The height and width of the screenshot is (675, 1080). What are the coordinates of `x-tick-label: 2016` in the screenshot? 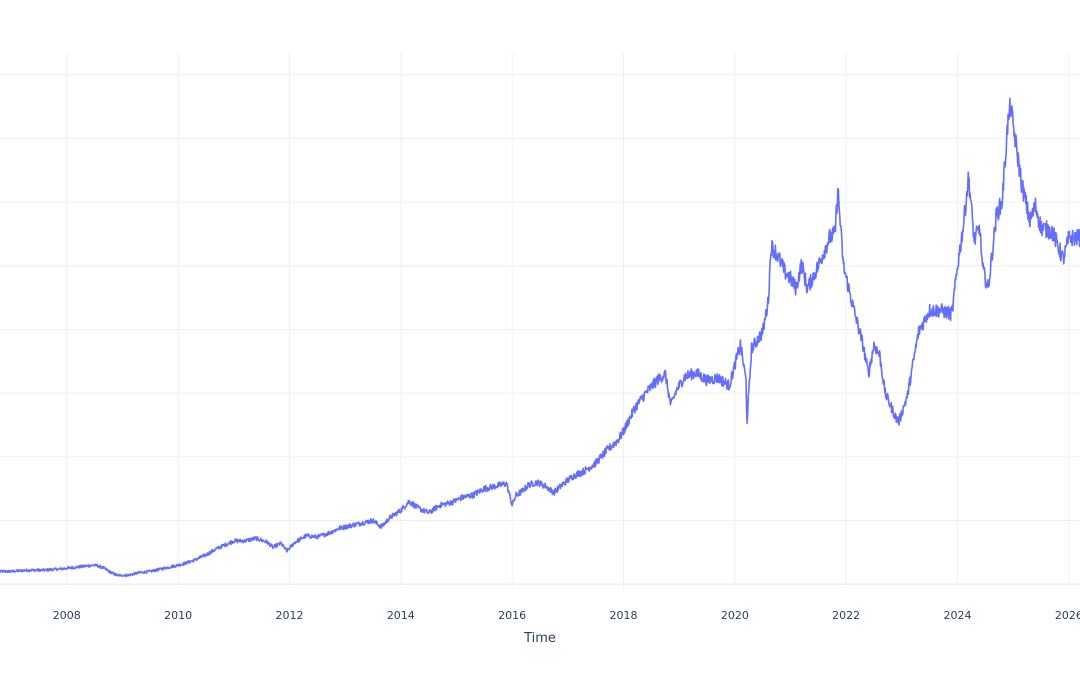 It's located at (512, 615).